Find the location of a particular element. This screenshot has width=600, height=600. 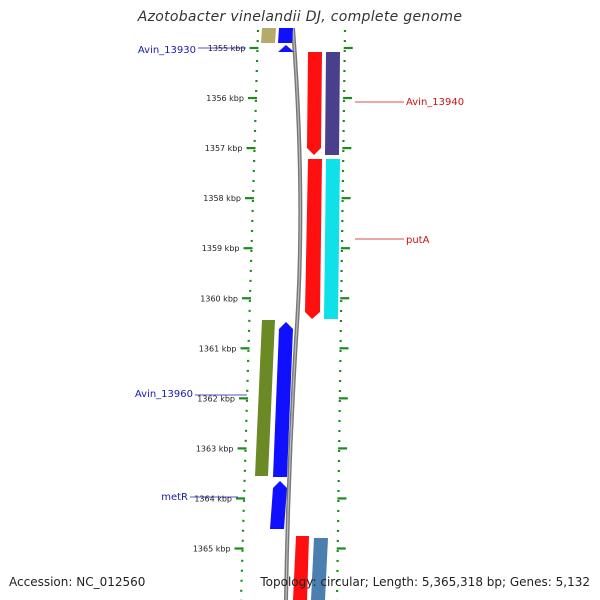

accession-text: Accession: NC_012560 is located at coordinates (77, 582).